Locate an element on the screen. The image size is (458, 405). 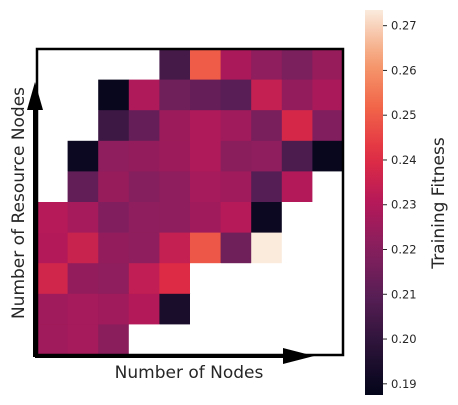
colorbar-tick-label: 0.25 is located at coordinates (404, 115).